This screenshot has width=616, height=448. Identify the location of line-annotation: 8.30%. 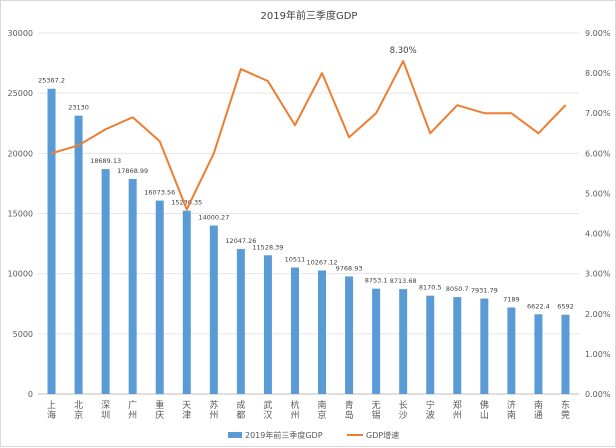
(403, 51).